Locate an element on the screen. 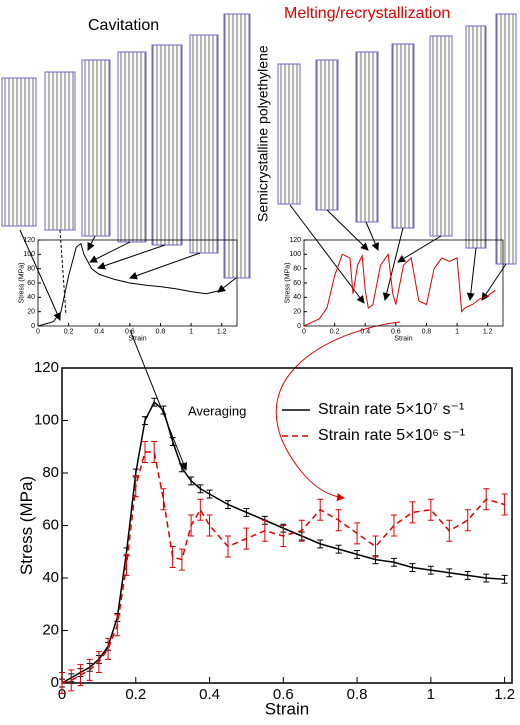 This screenshot has width=520, height=725. melting-label: Melting/recrystallization is located at coordinates (367, 13).